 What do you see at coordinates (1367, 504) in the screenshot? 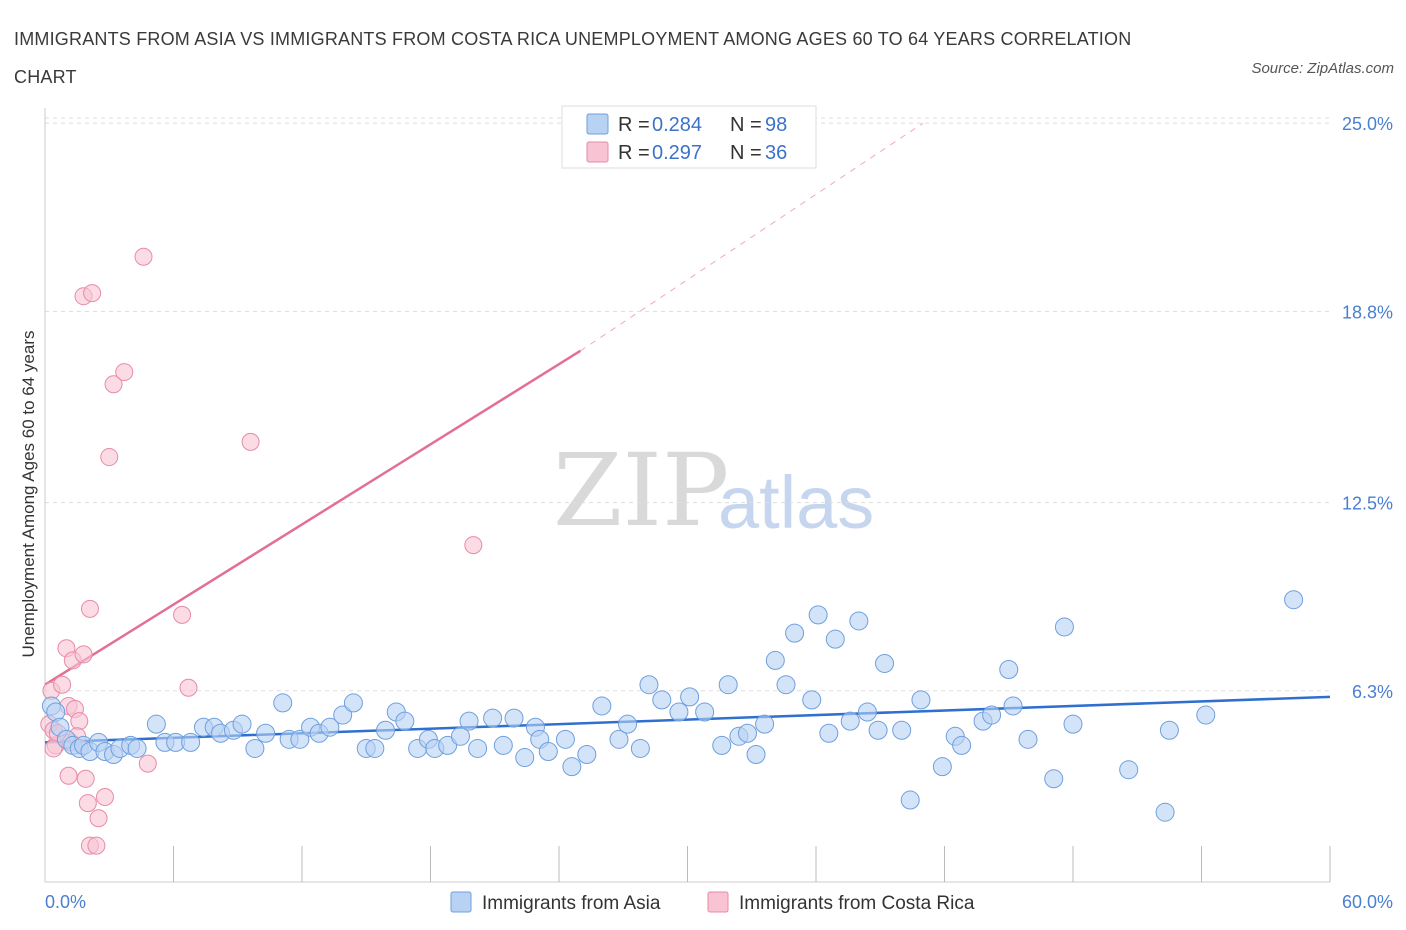
I see `y-tick-label: 12.5%` at bounding box center [1367, 504].